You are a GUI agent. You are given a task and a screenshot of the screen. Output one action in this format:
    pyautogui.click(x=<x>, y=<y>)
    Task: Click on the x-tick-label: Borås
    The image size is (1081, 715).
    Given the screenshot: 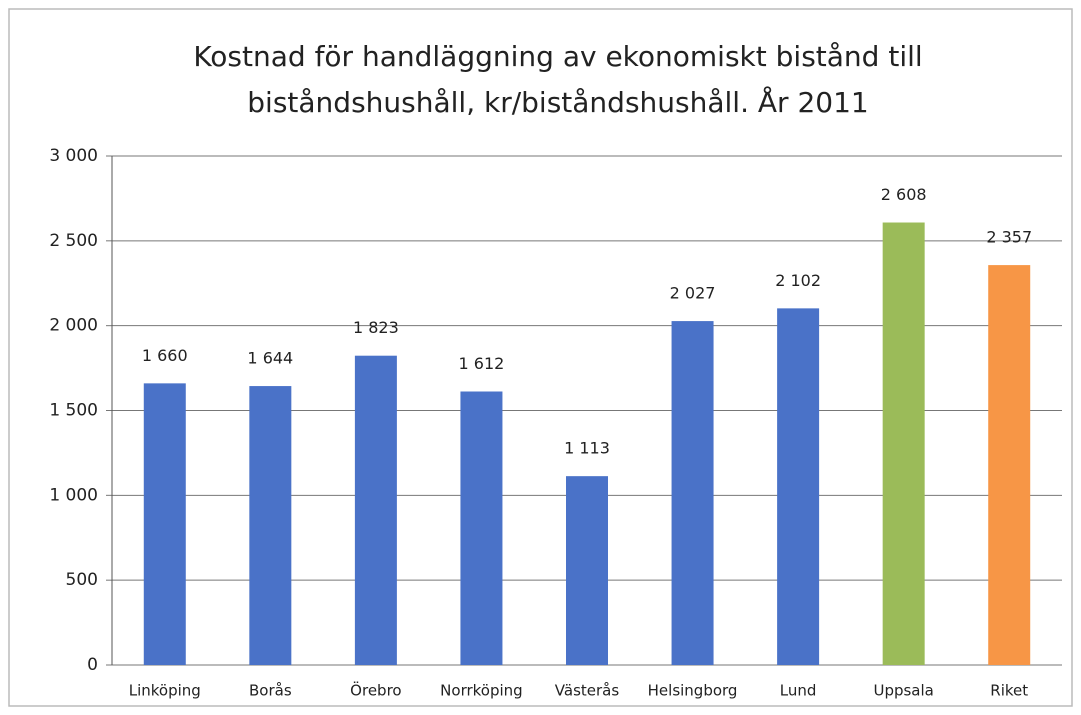 What is the action you would take?
    pyautogui.click(x=270, y=691)
    